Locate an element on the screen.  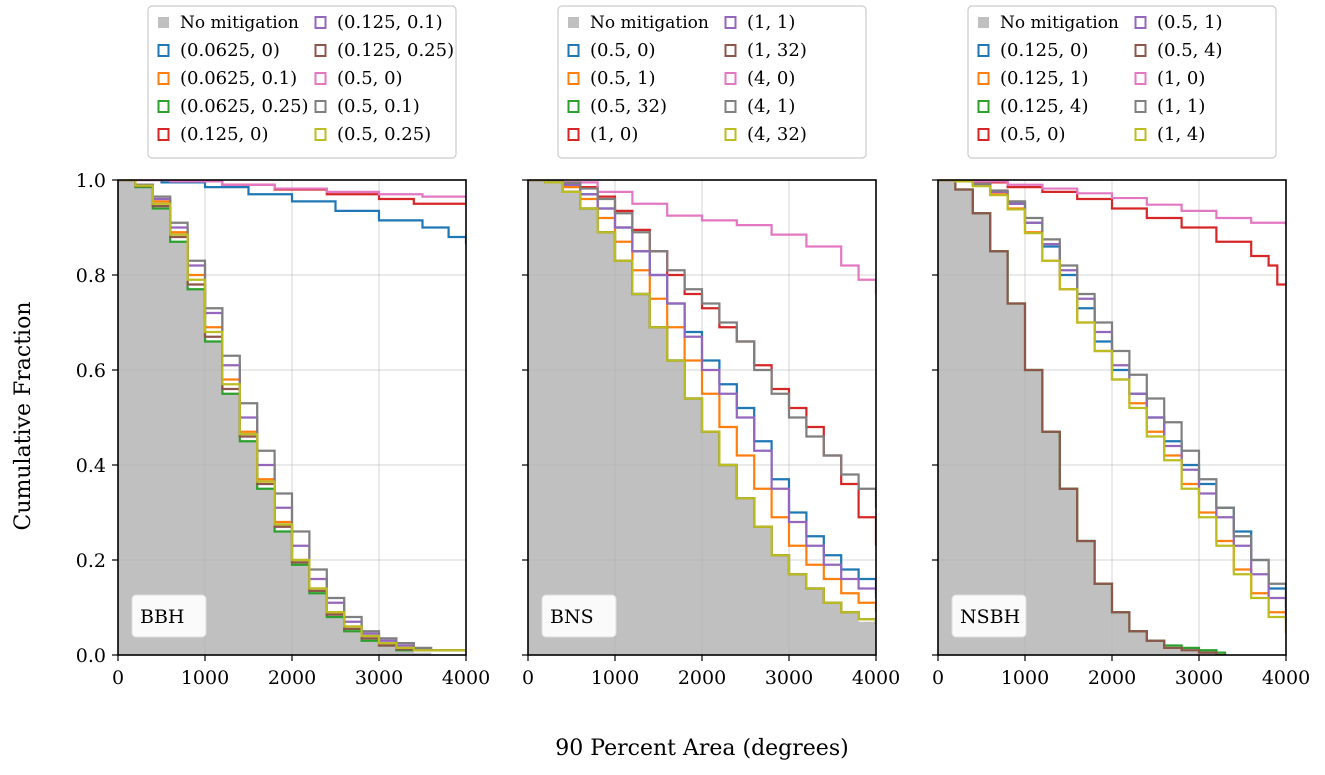
y-tick-label: 0.4 is located at coordinates (91, 466).